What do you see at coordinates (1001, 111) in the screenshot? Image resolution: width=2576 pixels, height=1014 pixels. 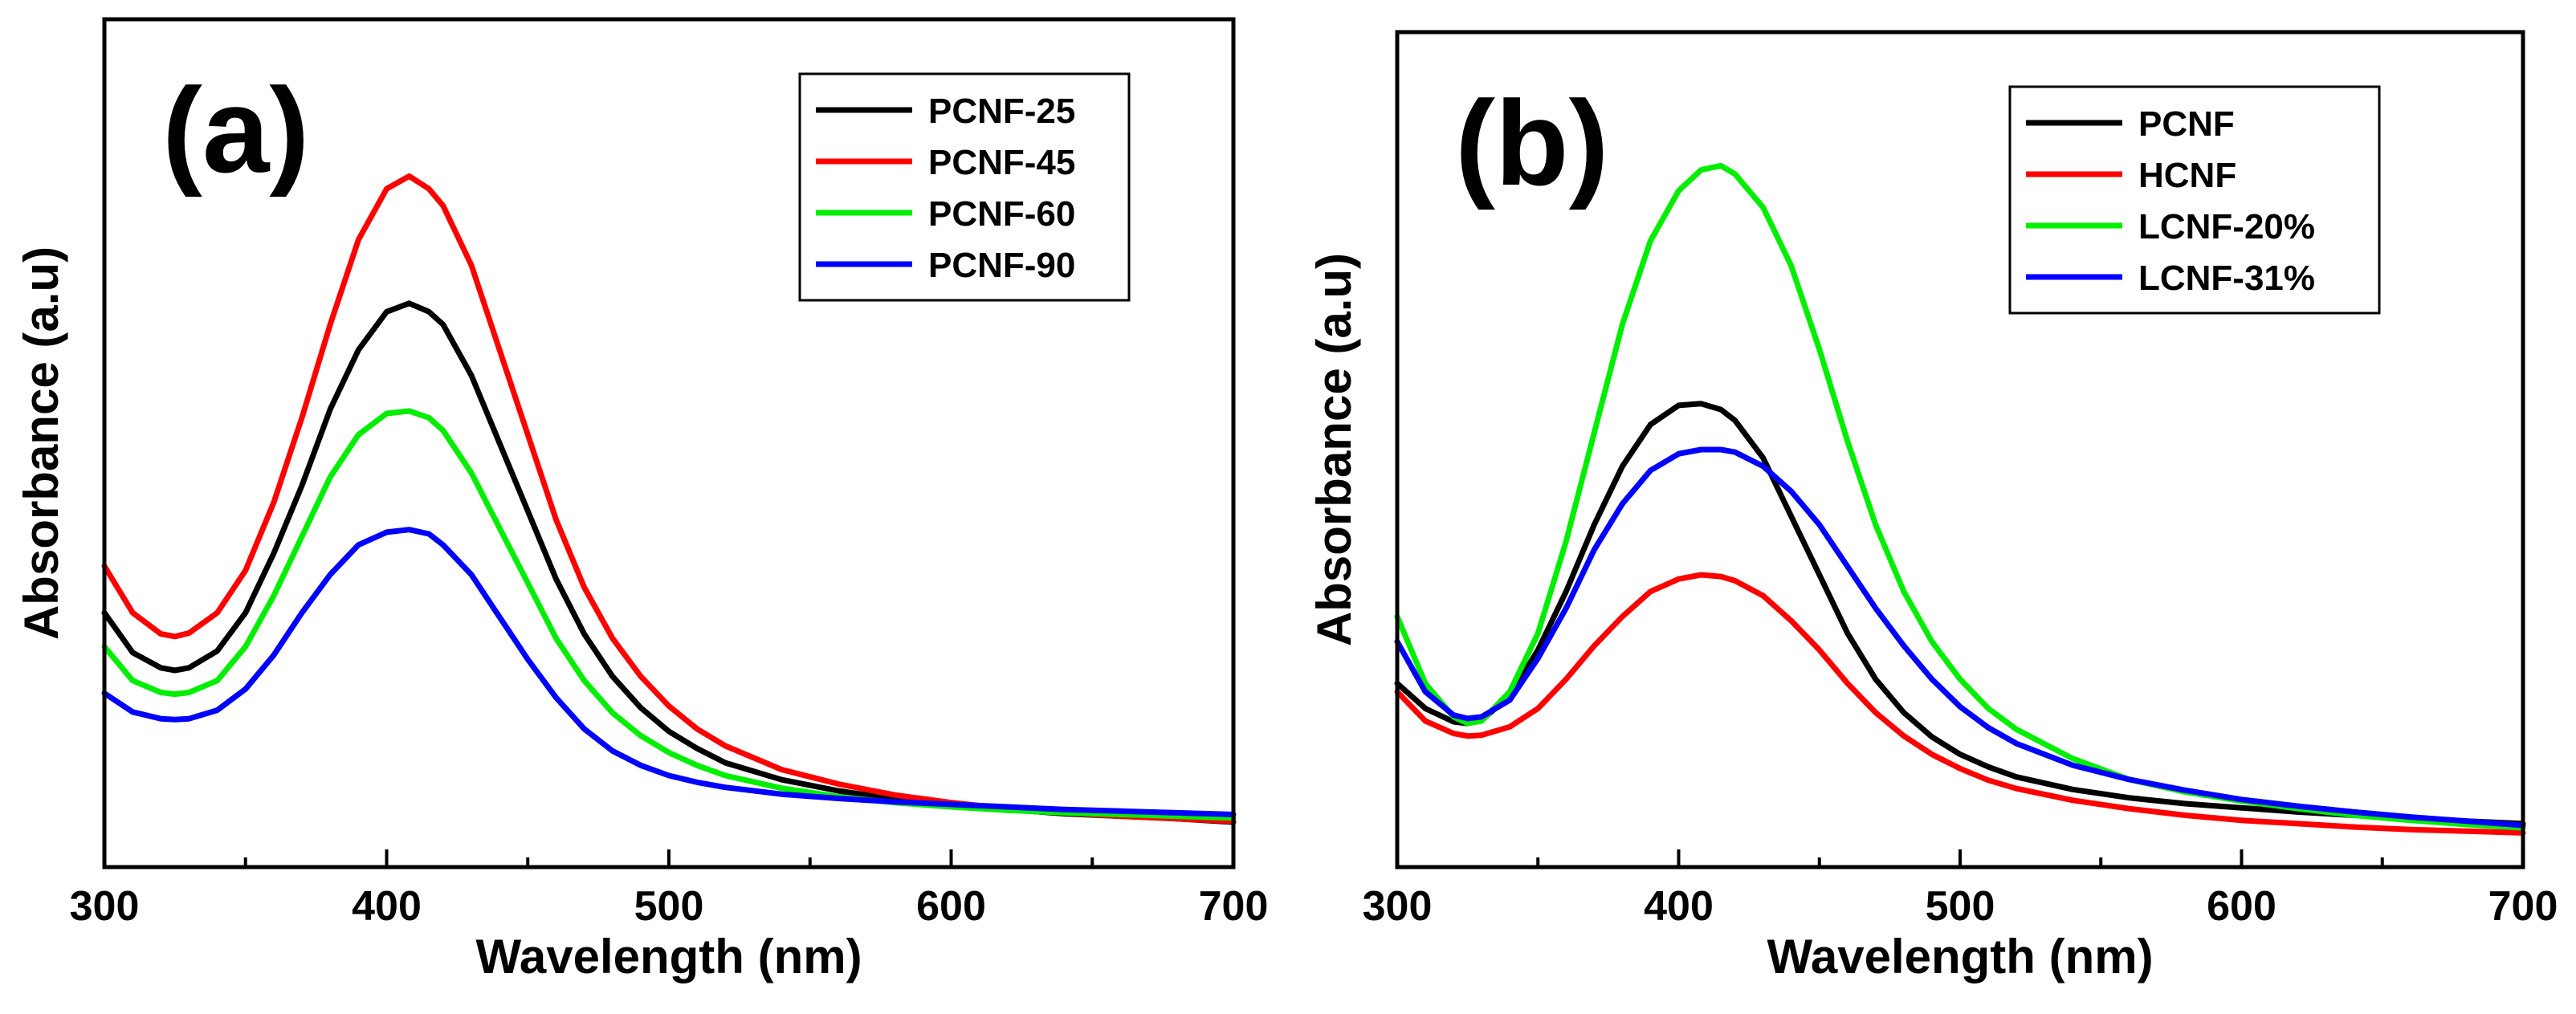 I see `panel-a-legend-label: PCNF-25` at bounding box center [1001, 111].